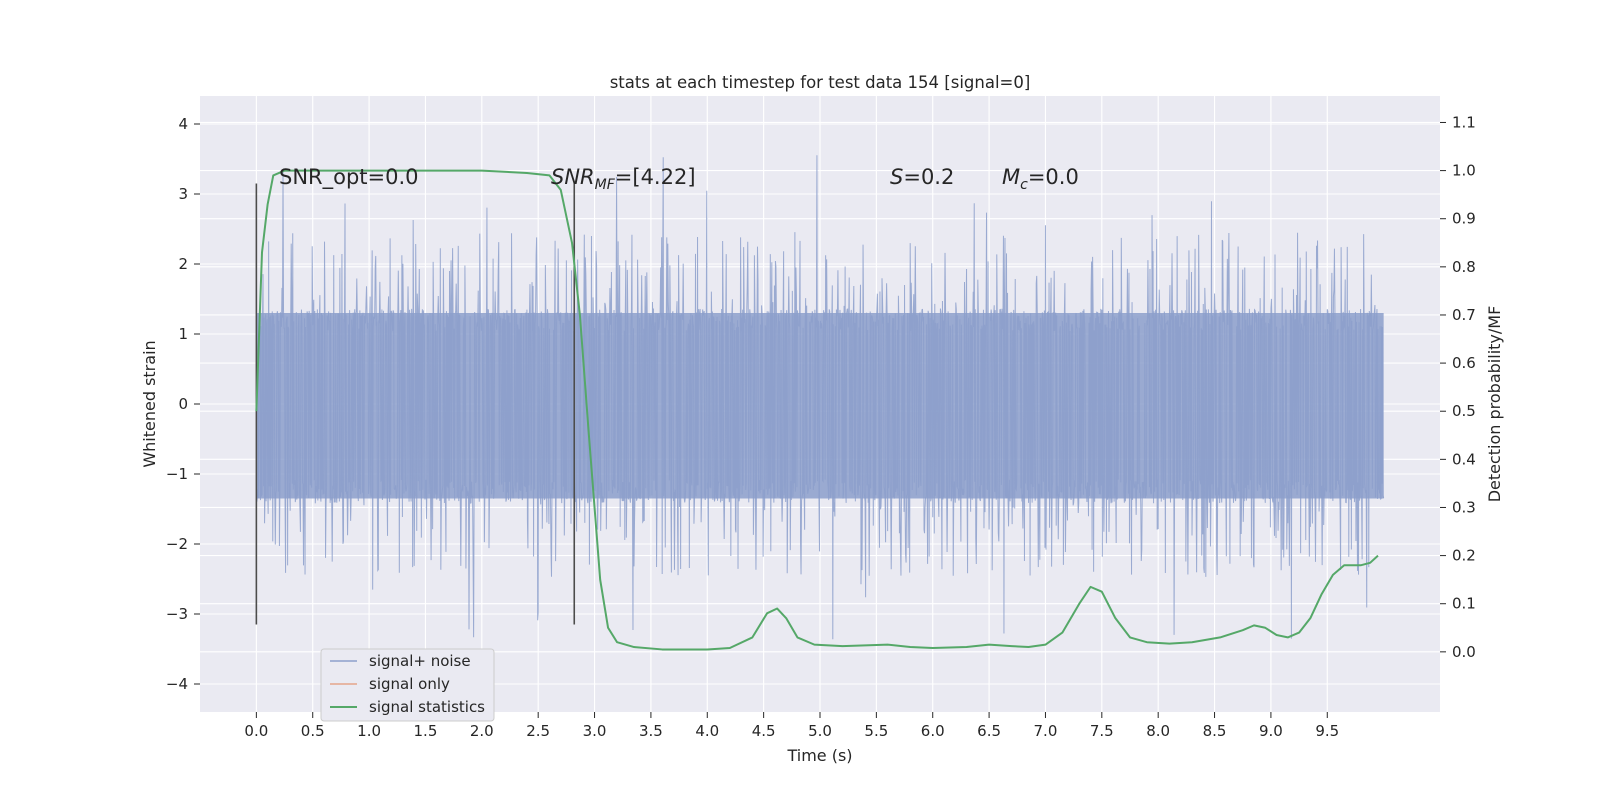 Image resolution: width=1600 pixels, height=800 pixels. I want to click on x-tick-label: 0.0, so click(256, 731).